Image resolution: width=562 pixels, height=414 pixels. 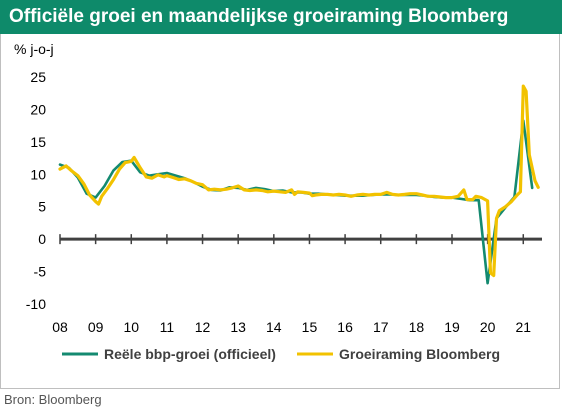 I want to click on x-tick-label: 09, so click(x=96, y=327).